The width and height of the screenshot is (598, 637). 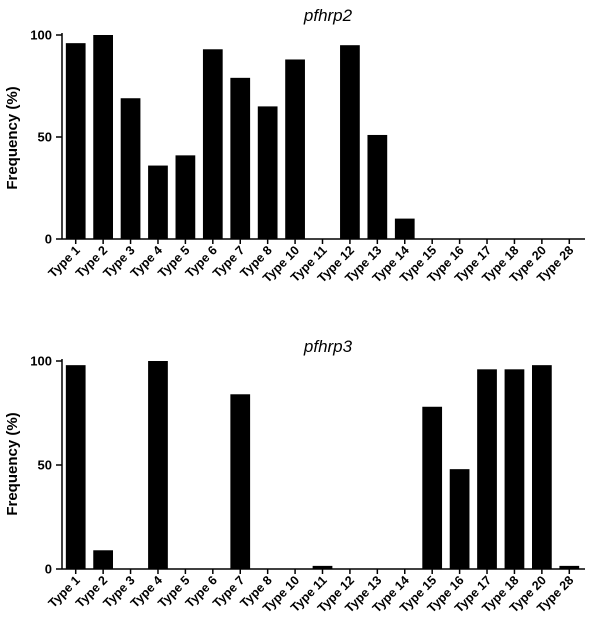 What do you see at coordinates (328, 346) in the screenshot?
I see `chart-title: pfhrp3` at bounding box center [328, 346].